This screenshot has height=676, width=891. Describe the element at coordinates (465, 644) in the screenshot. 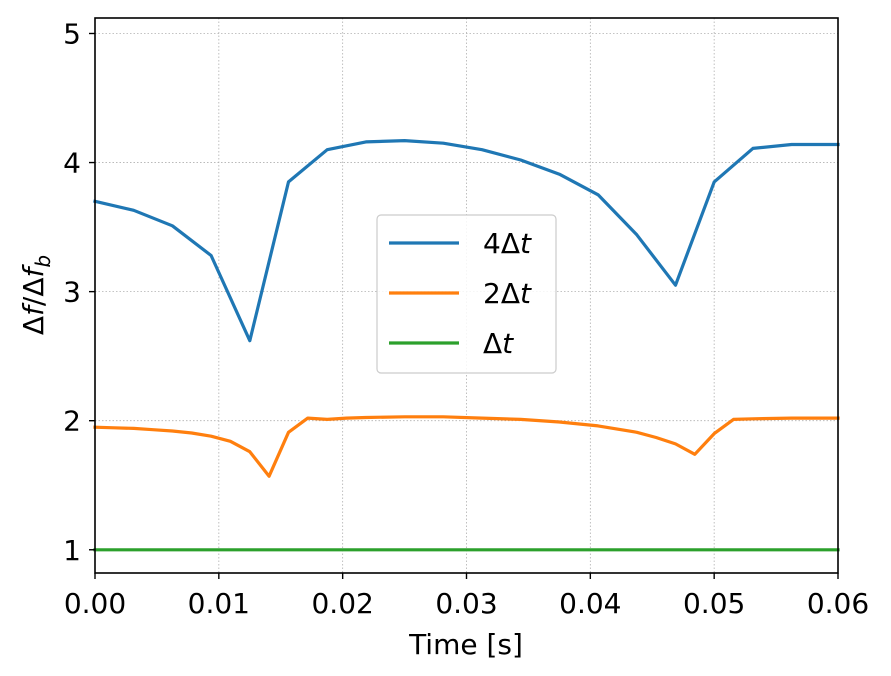

I see `x-axis-title: Time [s]` at that location.